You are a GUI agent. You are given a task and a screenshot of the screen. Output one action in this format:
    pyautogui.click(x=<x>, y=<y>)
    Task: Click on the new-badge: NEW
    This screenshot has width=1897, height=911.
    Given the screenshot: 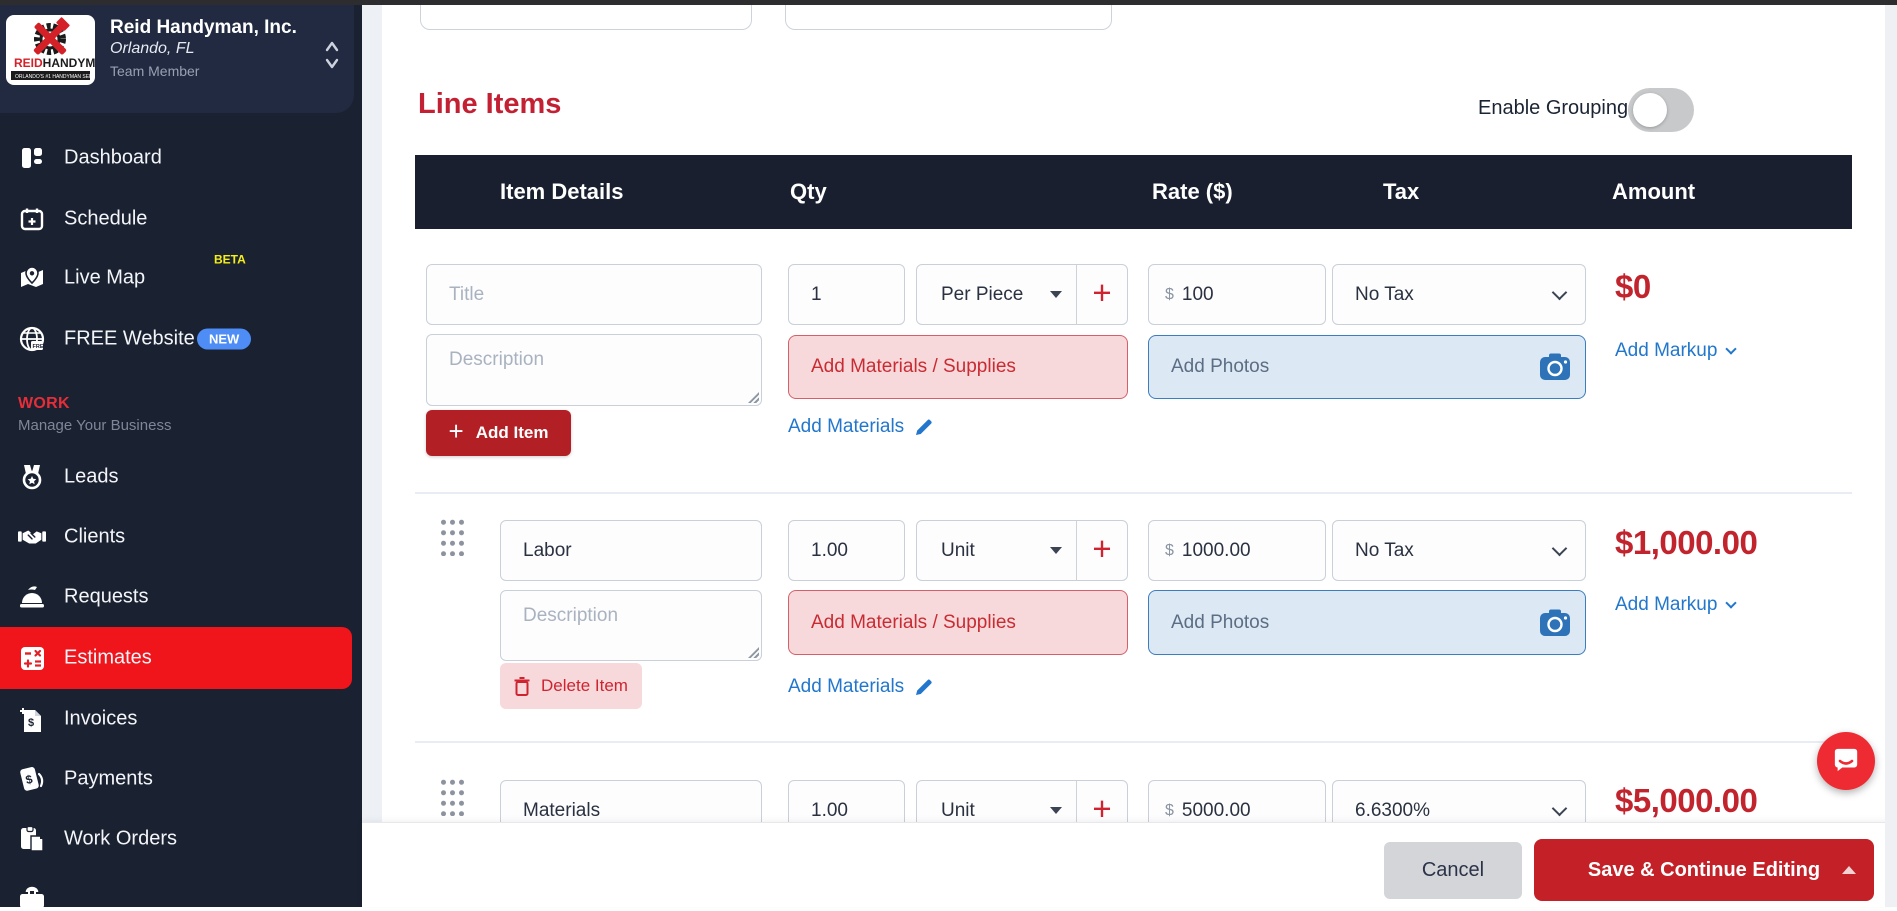 What is the action you would take?
    pyautogui.click(x=224, y=339)
    